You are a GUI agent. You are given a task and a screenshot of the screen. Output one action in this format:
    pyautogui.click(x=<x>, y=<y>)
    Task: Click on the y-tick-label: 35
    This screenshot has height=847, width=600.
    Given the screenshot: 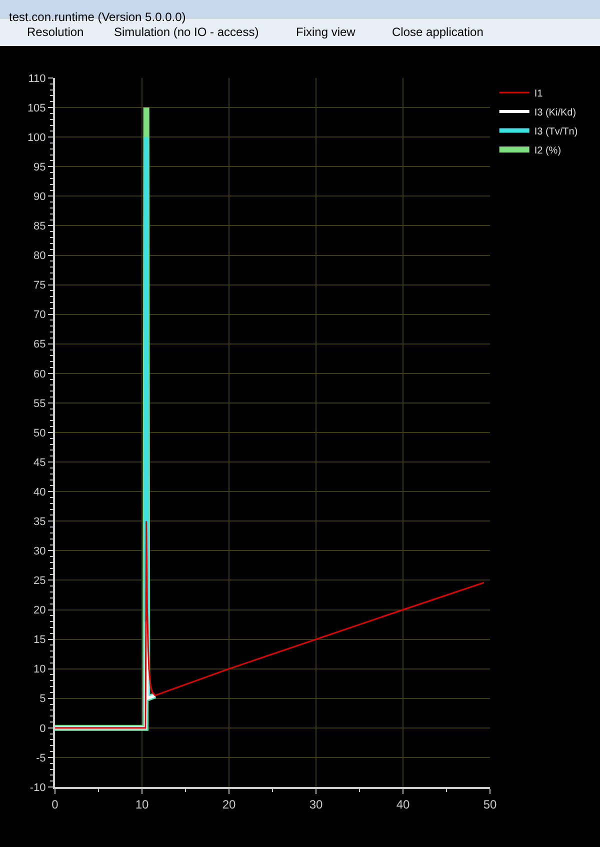 What is the action you would take?
    pyautogui.click(x=40, y=522)
    